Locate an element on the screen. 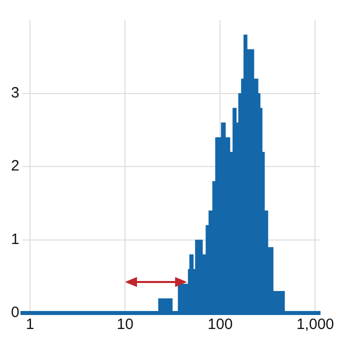 Image resolution: width=345 pixels, height=345 pixels. y-tick-label: 1 is located at coordinates (15, 239).